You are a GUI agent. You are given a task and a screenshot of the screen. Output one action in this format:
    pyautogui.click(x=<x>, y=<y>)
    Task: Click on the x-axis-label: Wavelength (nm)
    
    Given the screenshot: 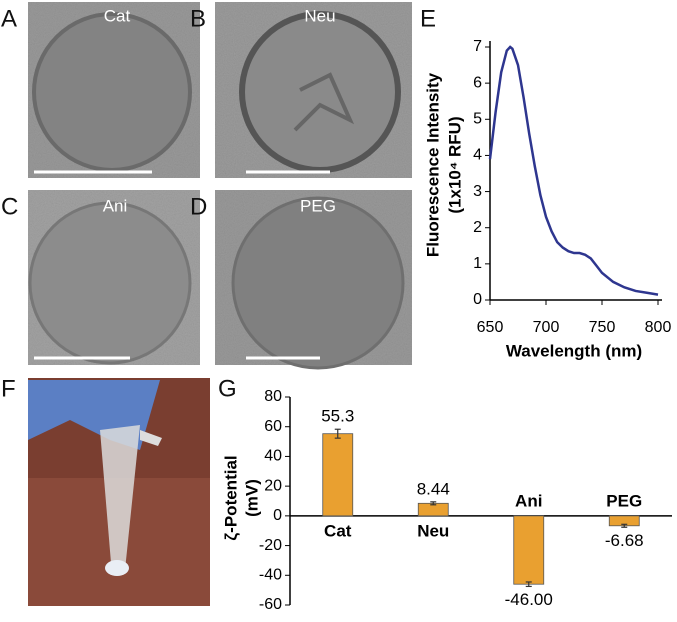 What is the action you would take?
    pyautogui.click(x=574, y=350)
    